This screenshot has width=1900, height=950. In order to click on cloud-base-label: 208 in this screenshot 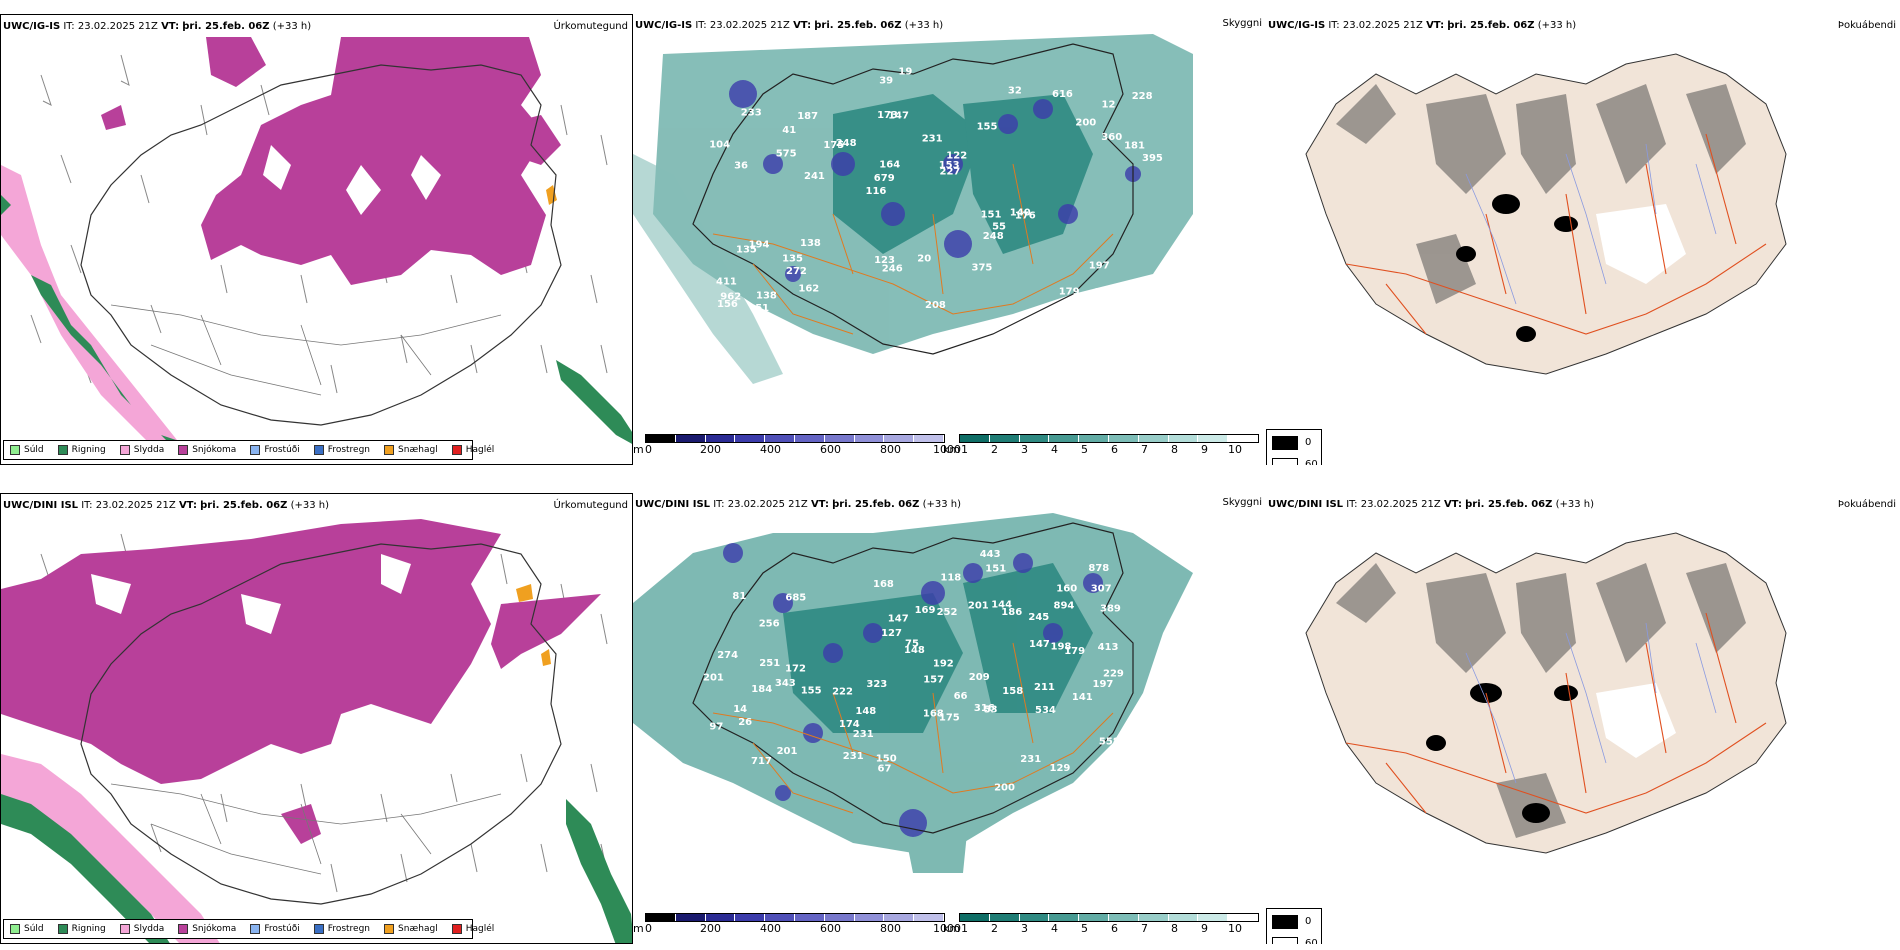, I will do `click(935, 305)`.